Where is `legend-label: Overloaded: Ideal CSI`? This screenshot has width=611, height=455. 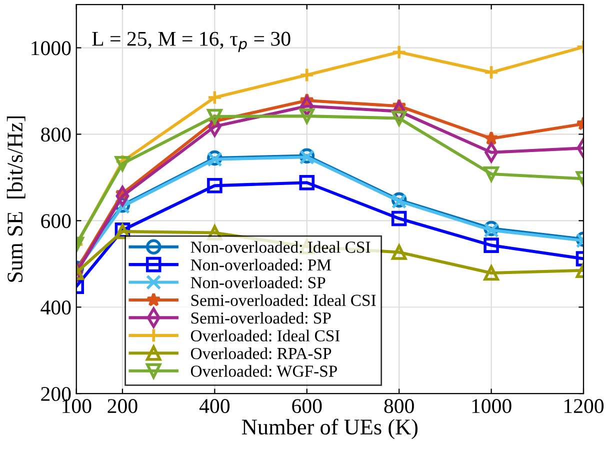
legend-label: Overloaded: Ideal CSI is located at coordinates (265, 336).